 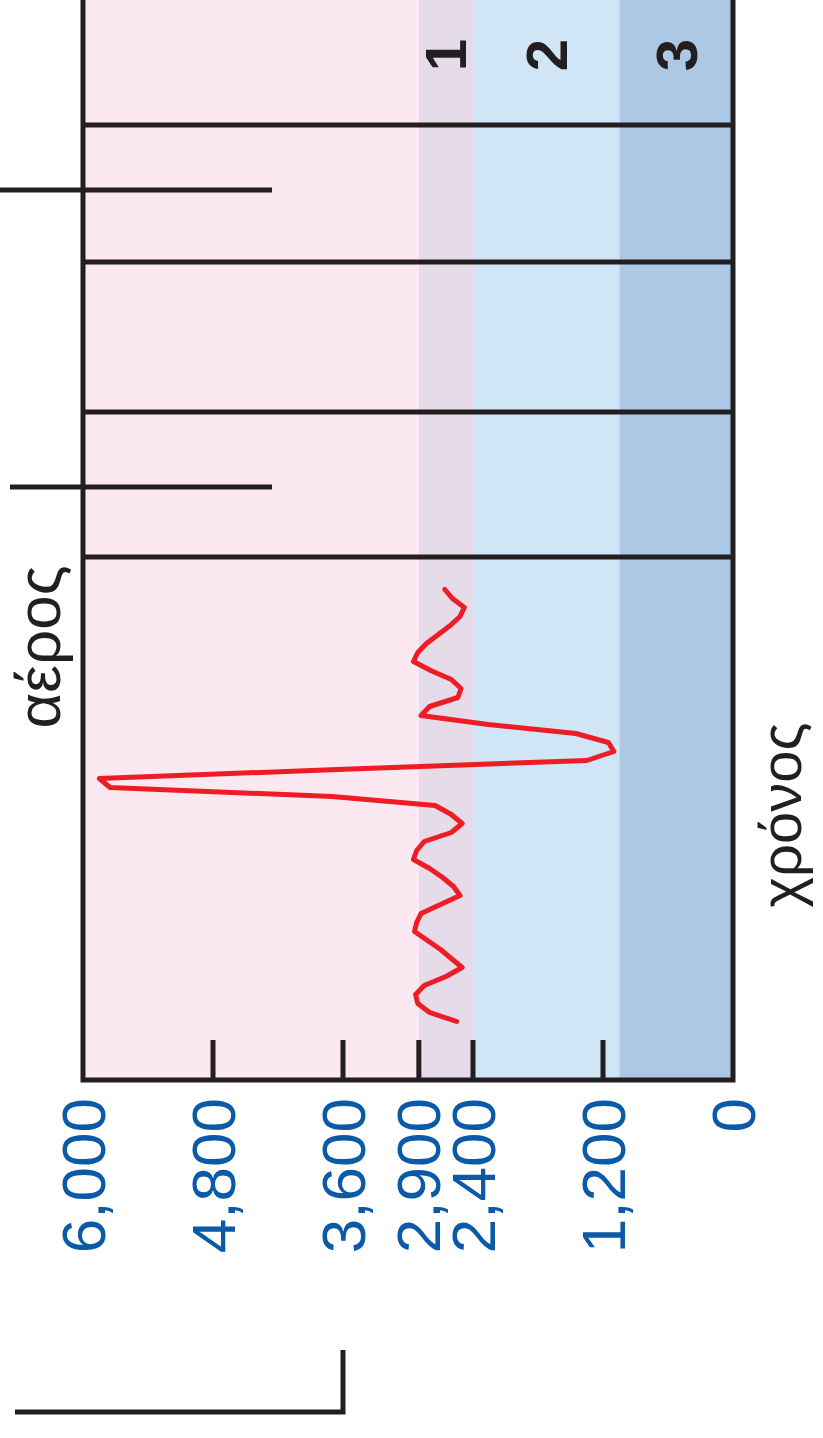 I want to click on x-tick-label: 6,000, so click(x=83, y=1176).